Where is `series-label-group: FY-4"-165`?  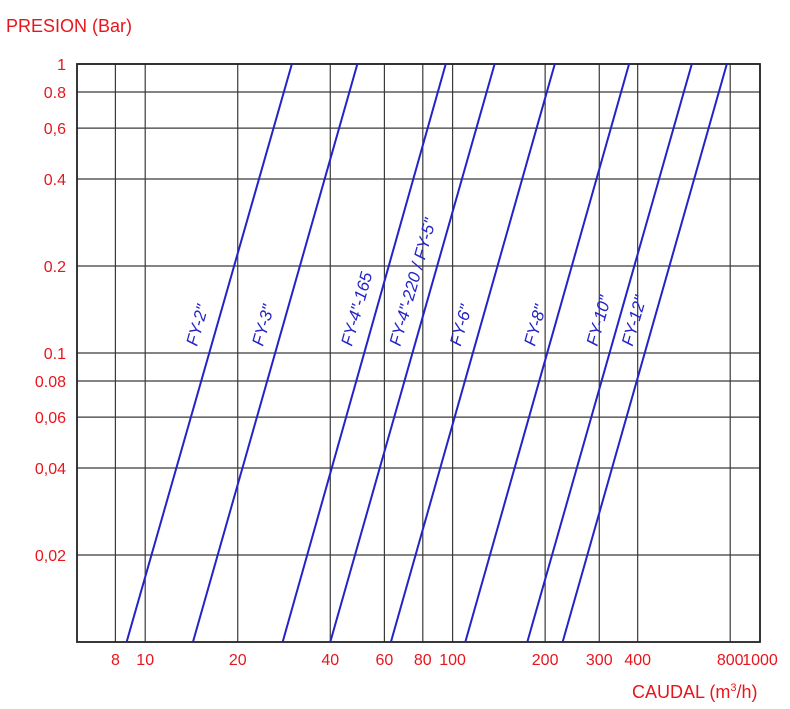
series-label-group: FY-4"-165 is located at coordinates (356, 308).